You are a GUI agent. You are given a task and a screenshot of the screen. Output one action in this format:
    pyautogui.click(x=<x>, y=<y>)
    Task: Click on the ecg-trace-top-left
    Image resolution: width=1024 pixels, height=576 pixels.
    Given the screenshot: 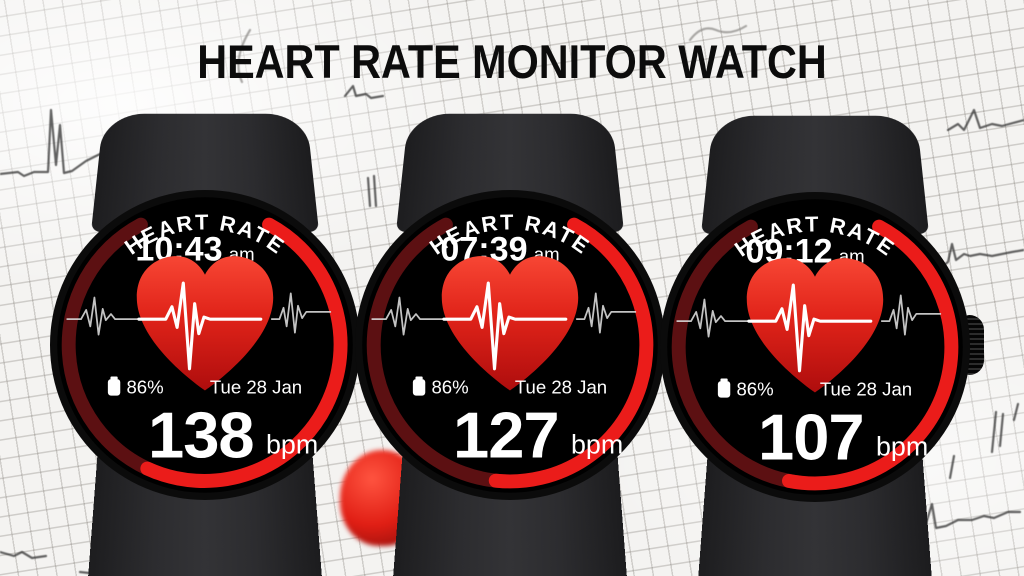 What is the action you would take?
    pyautogui.click(x=58, y=143)
    